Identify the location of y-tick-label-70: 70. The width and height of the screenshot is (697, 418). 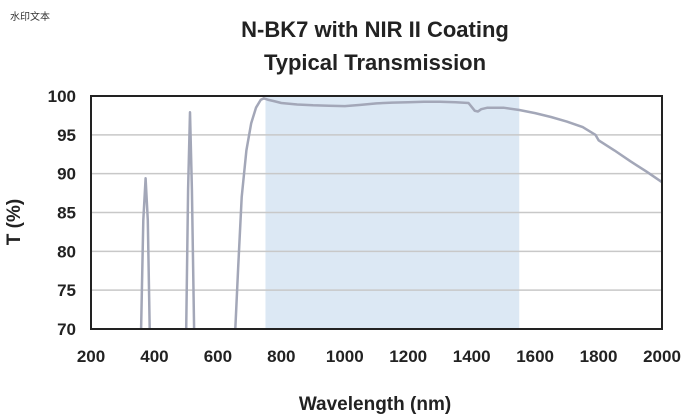
(66, 329).